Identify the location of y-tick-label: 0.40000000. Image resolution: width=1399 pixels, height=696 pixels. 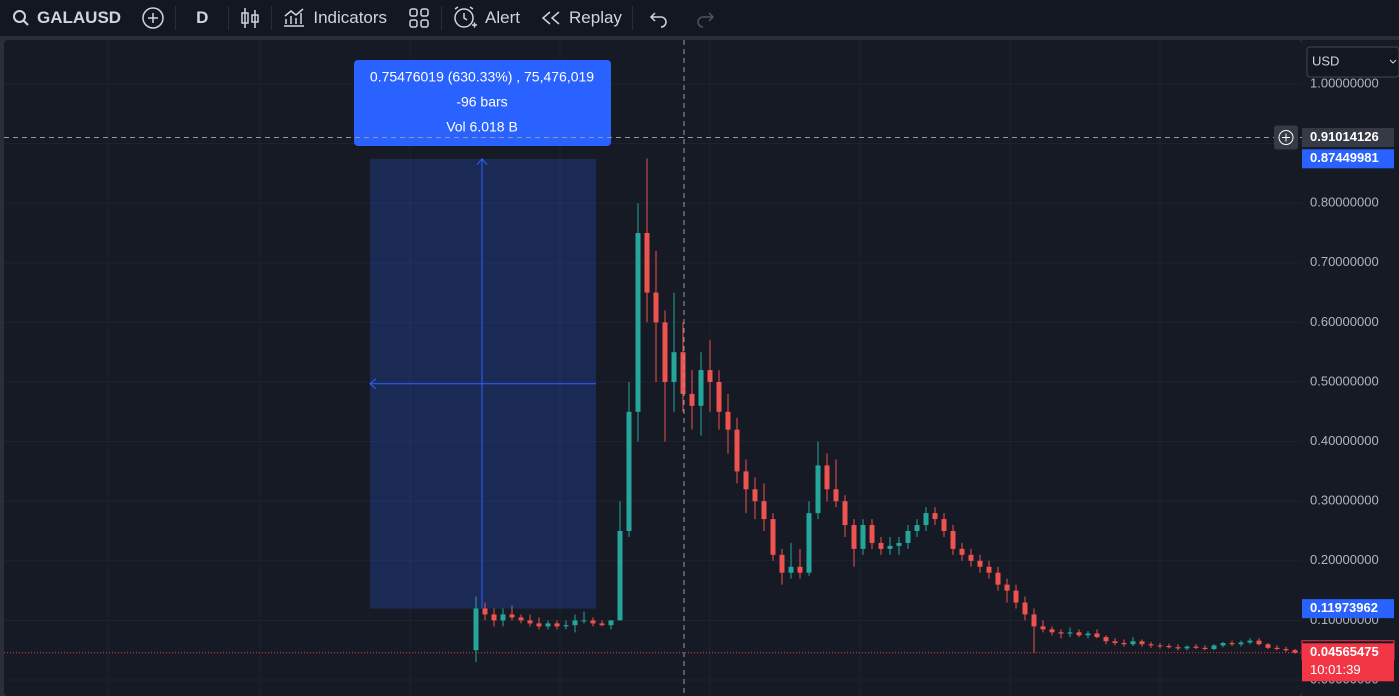
(1344, 440).